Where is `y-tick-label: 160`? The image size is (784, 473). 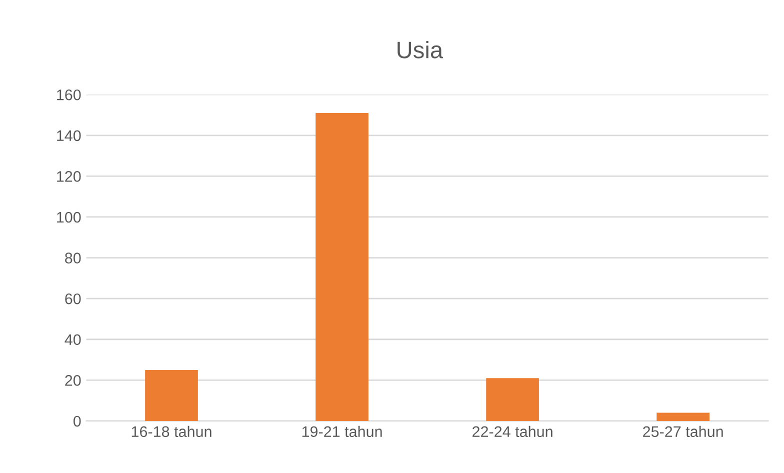
y-tick-label: 160 is located at coordinates (69, 94).